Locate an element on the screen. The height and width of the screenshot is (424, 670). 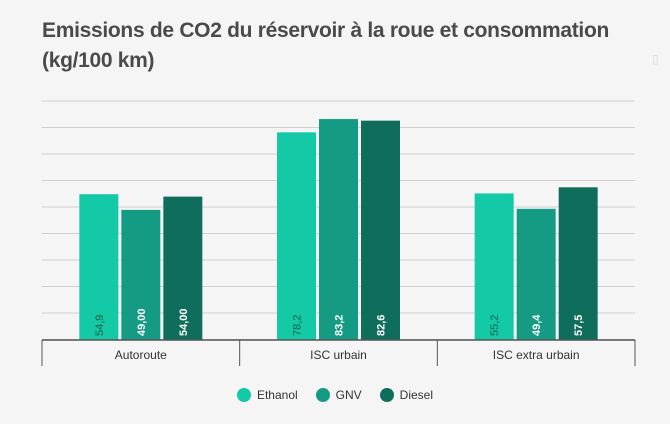
legend-item-diesel: Diesel is located at coordinates (406, 395).